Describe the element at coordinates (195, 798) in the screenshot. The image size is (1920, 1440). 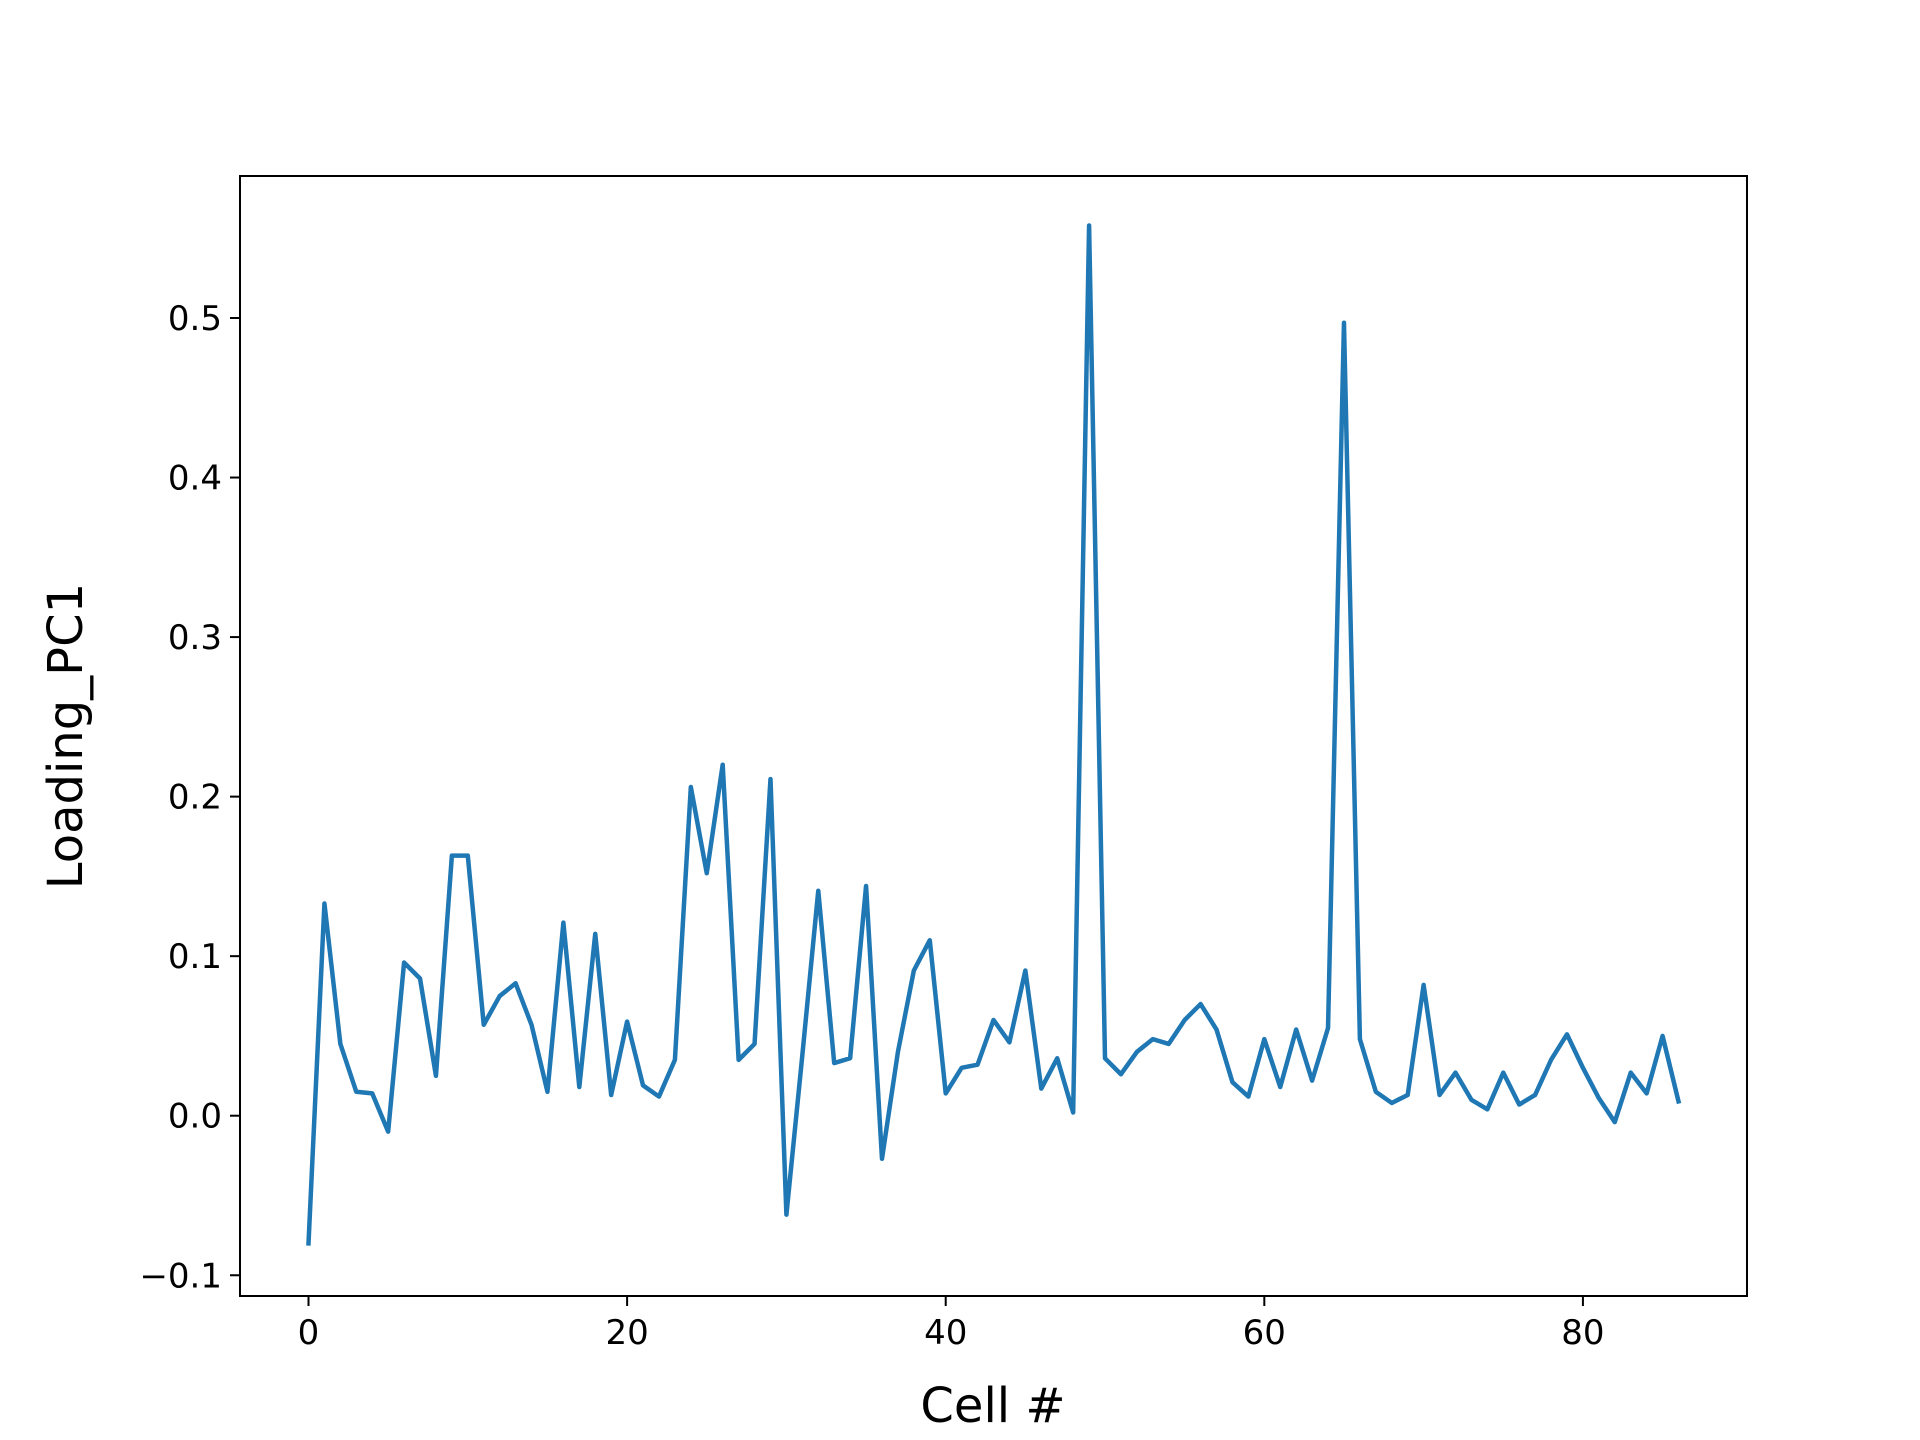
I see `y-tick-label: 0.2` at that location.